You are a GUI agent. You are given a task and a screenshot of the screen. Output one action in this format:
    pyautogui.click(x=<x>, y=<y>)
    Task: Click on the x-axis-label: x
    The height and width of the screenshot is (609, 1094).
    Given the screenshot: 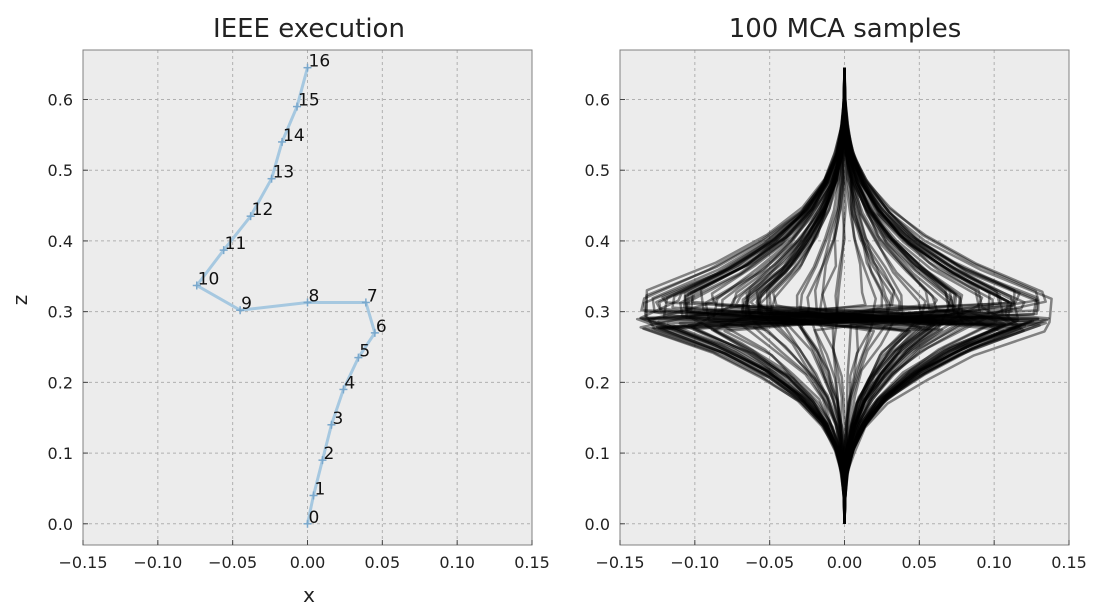 What is the action you would take?
    pyautogui.click(x=309, y=595)
    